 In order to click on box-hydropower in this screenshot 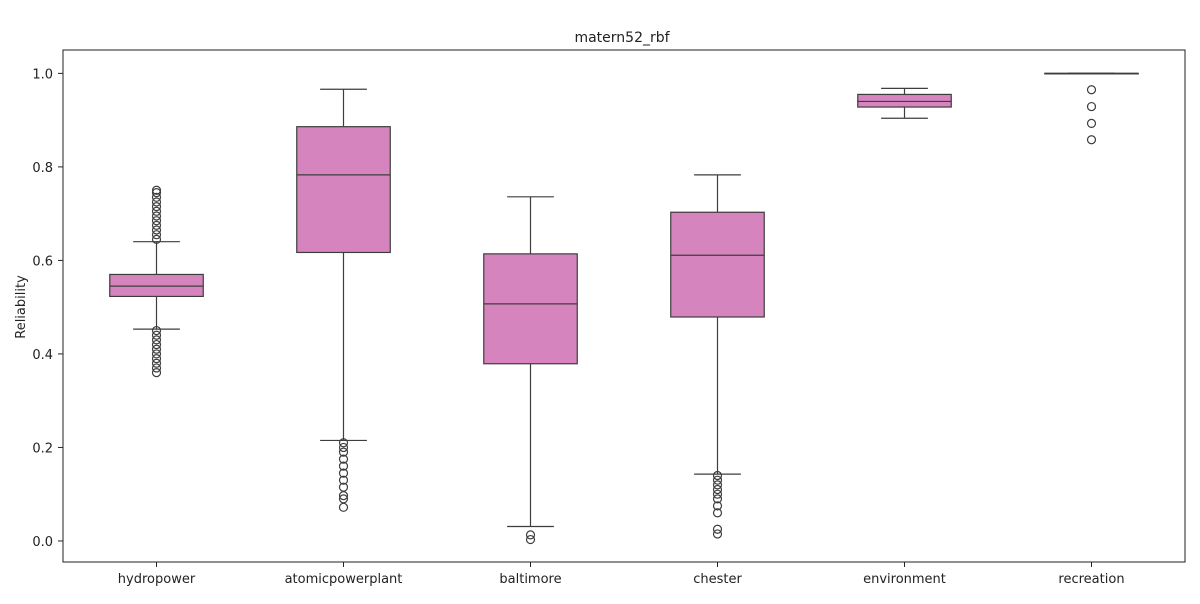, I will do `click(156, 281)`.